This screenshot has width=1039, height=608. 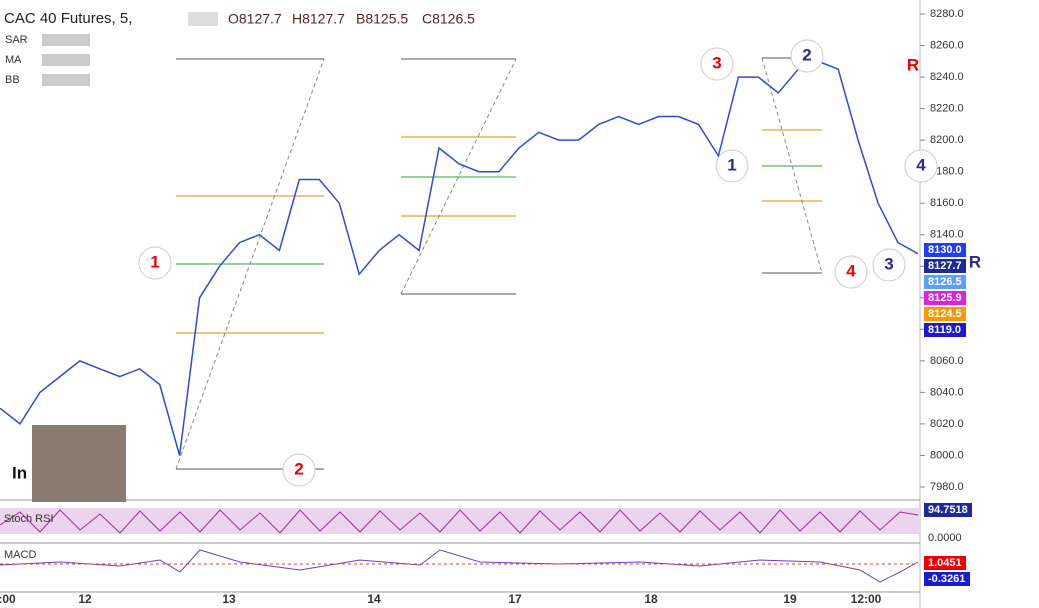 I want to click on x-tick-label: 12, so click(x=85, y=599).